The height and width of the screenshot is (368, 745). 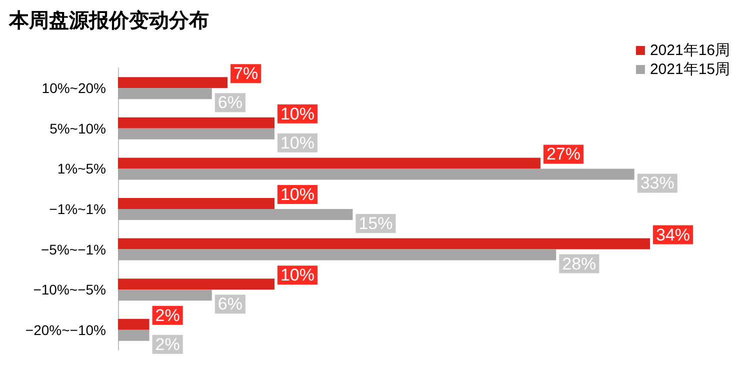 I want to click on legend-label: 2021年16周, so click(x=690, y=50).